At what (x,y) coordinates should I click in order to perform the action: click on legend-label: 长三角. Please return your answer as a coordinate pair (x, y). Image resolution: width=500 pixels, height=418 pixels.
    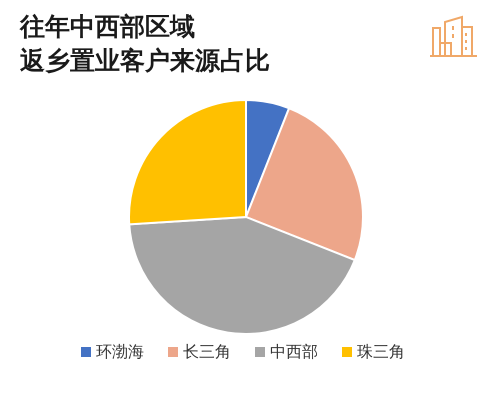
    Looking at the image, I should click on (207, 351).